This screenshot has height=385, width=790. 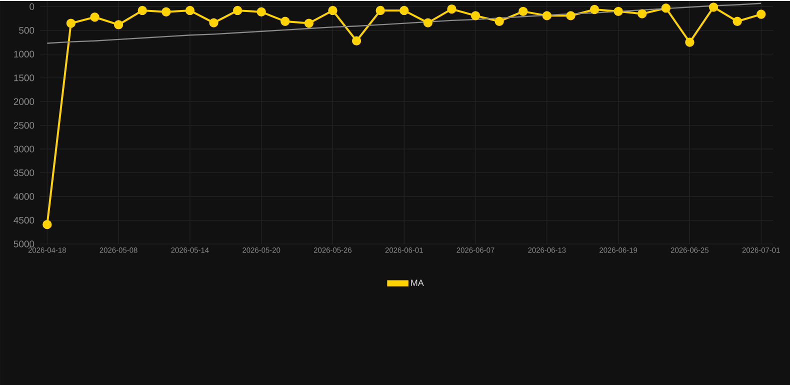 What do you see at coordinates (24, 172) in the screenshot?
I see `y-tick-label: 3500` at bounding box center [24, 172].